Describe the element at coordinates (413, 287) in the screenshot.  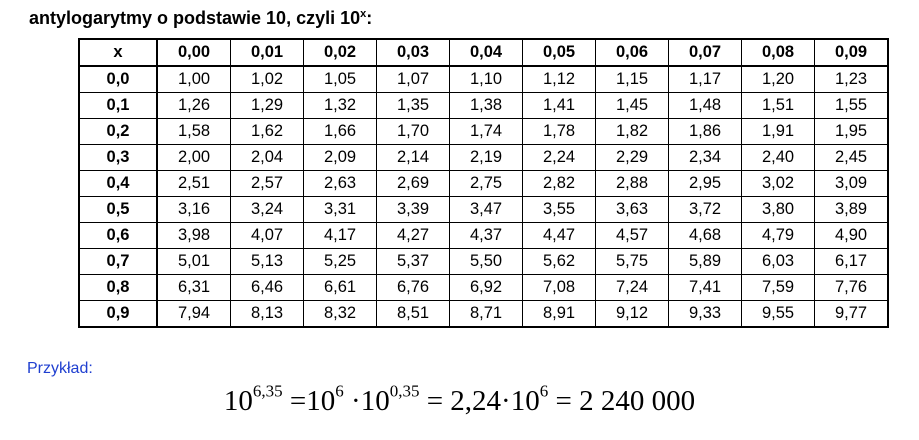
I see `cell: 6,76` at that location.